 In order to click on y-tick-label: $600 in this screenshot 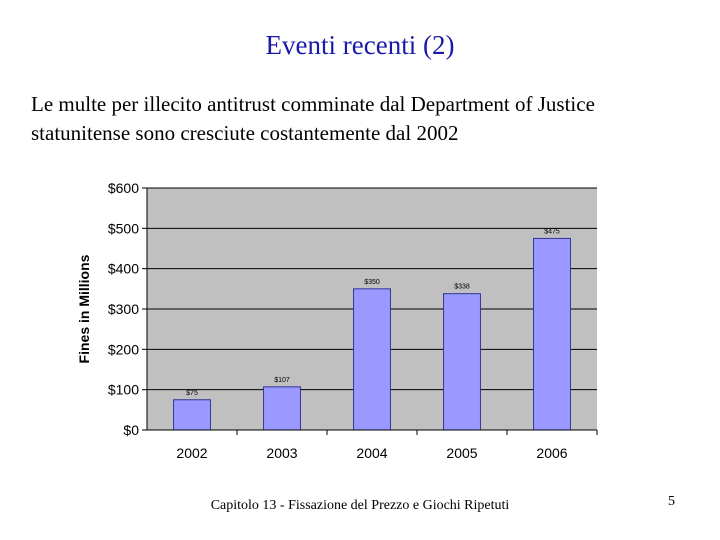, I will do `click(123, 188)`.